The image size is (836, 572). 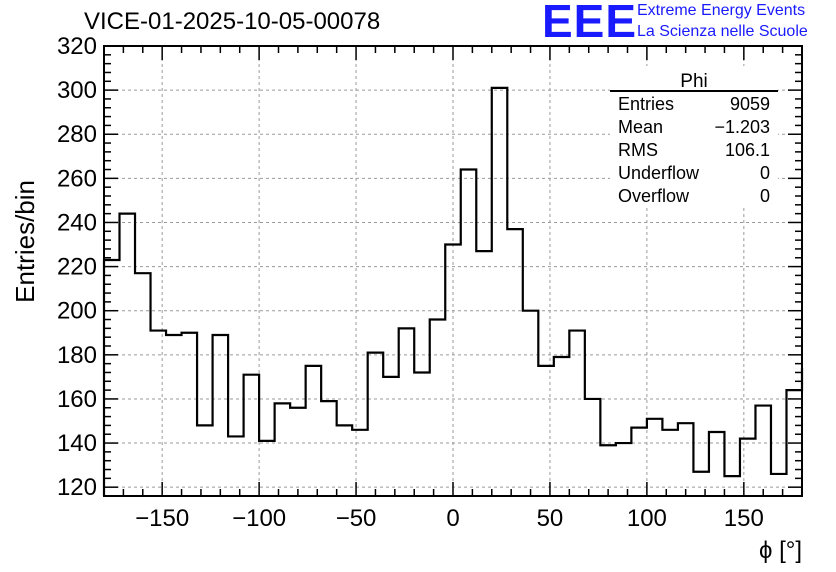 What do you see at coordinates (77, 443) in the screenshot?
I see `y-tick-label: 140` at bounding box center [77, 443].